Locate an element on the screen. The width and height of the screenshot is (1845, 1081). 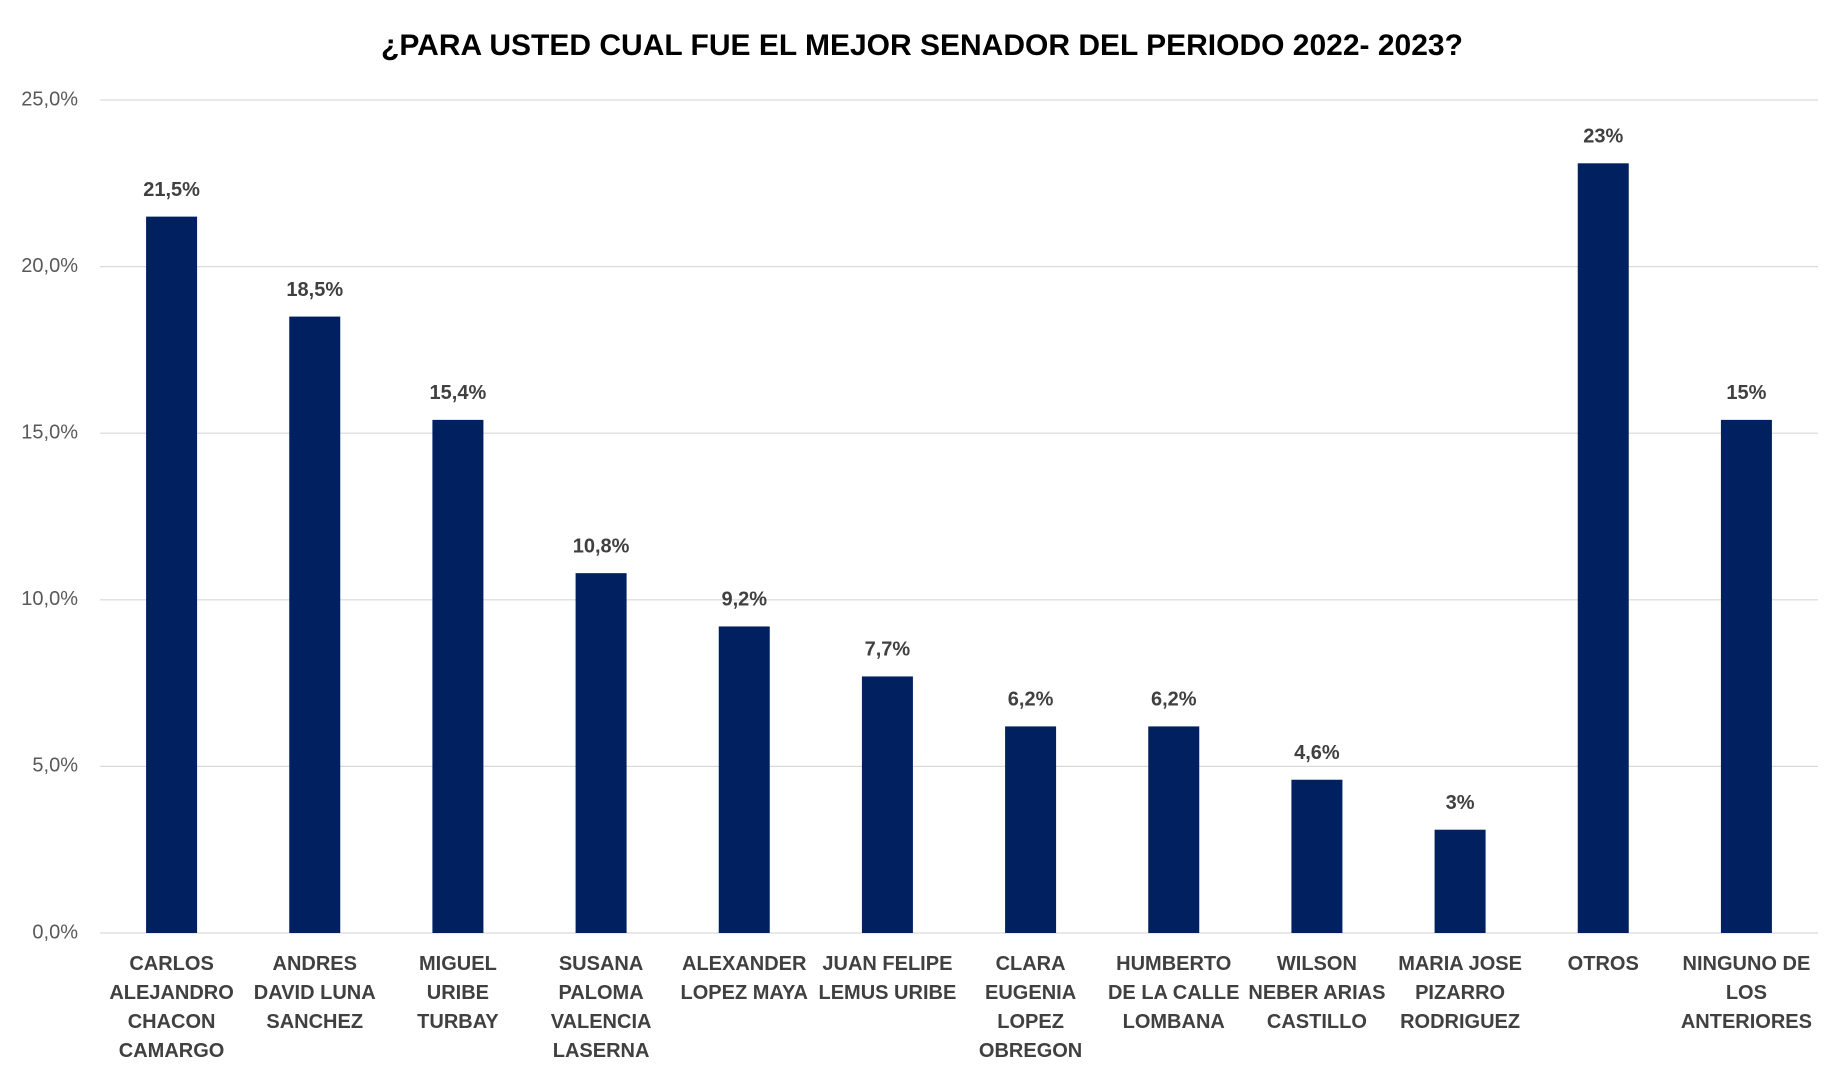
y-tick-label: 15,0% is located at coordinates (49, 432).